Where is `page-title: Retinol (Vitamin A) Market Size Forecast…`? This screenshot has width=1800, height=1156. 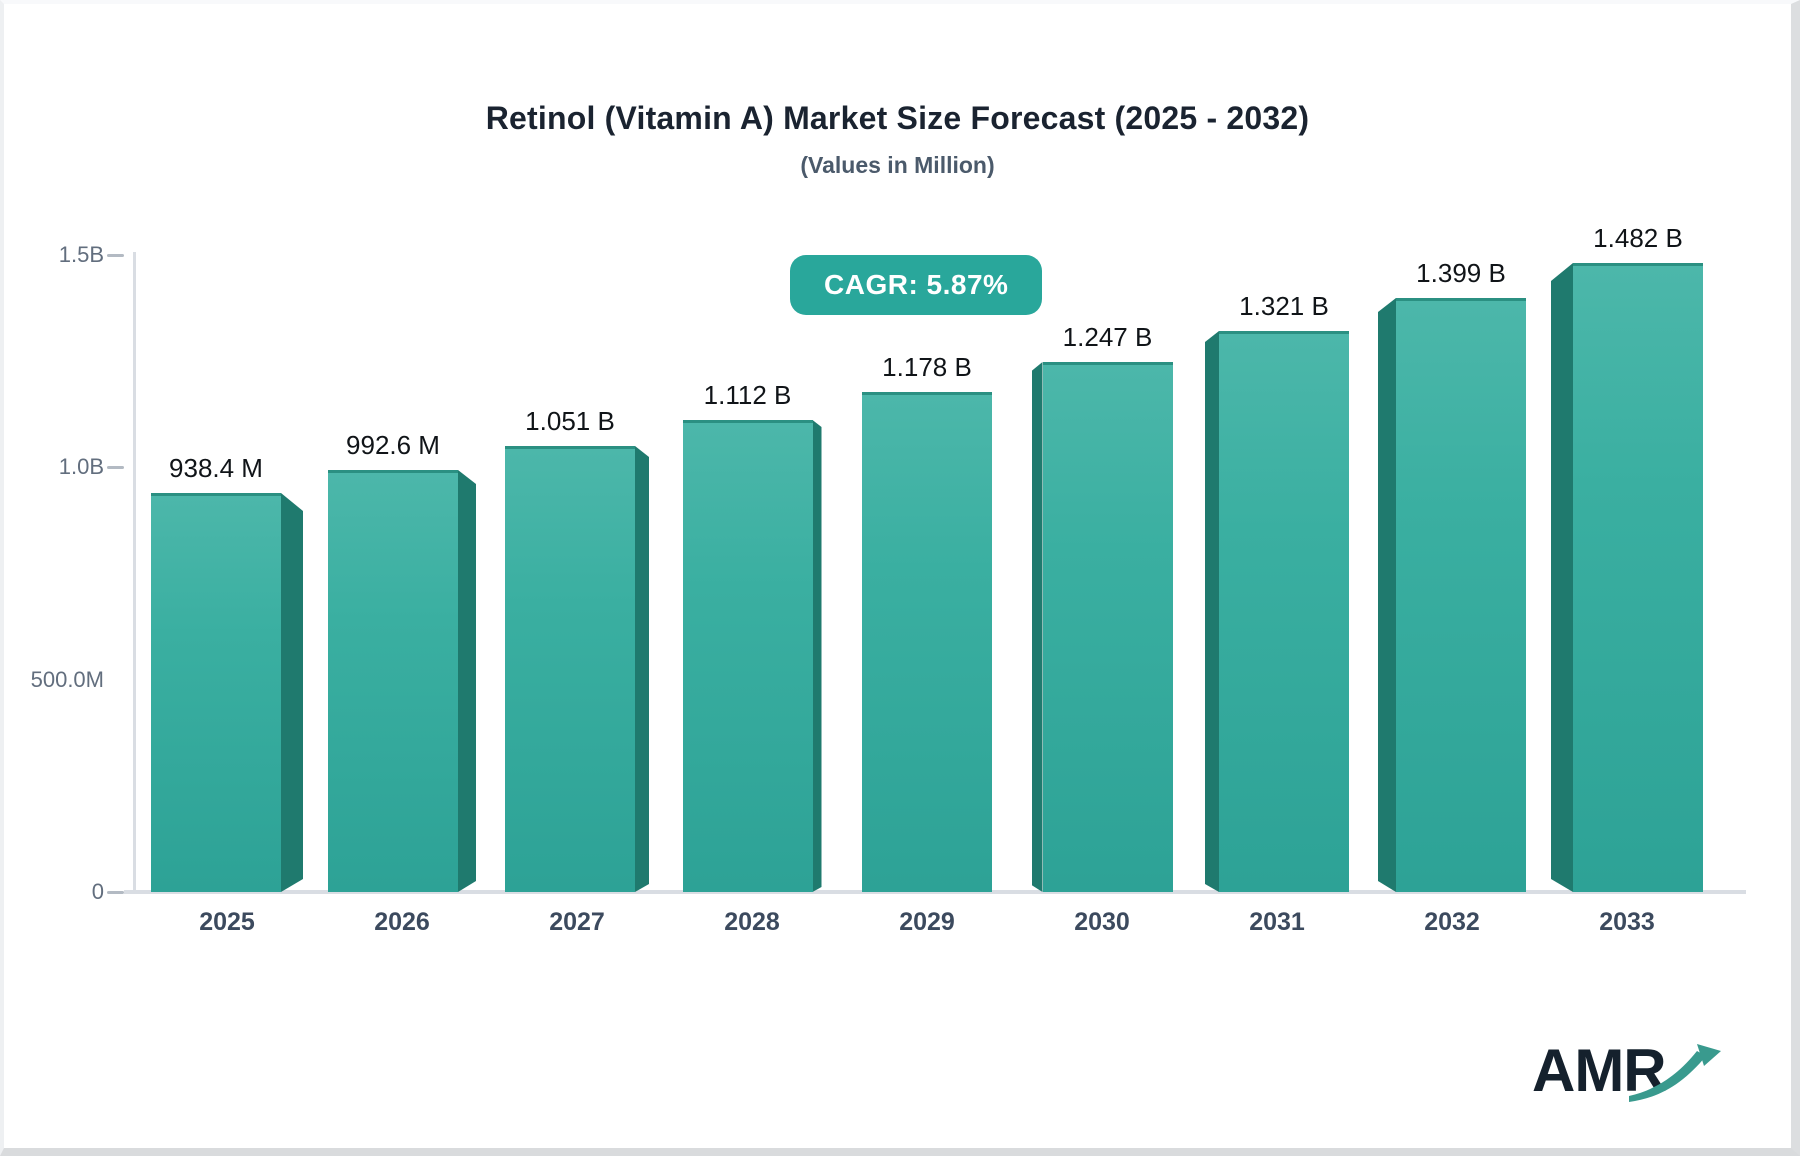
page-title: Retinol (Vitamin A) Market Size Forecast… is located at coordinates (897, 118).